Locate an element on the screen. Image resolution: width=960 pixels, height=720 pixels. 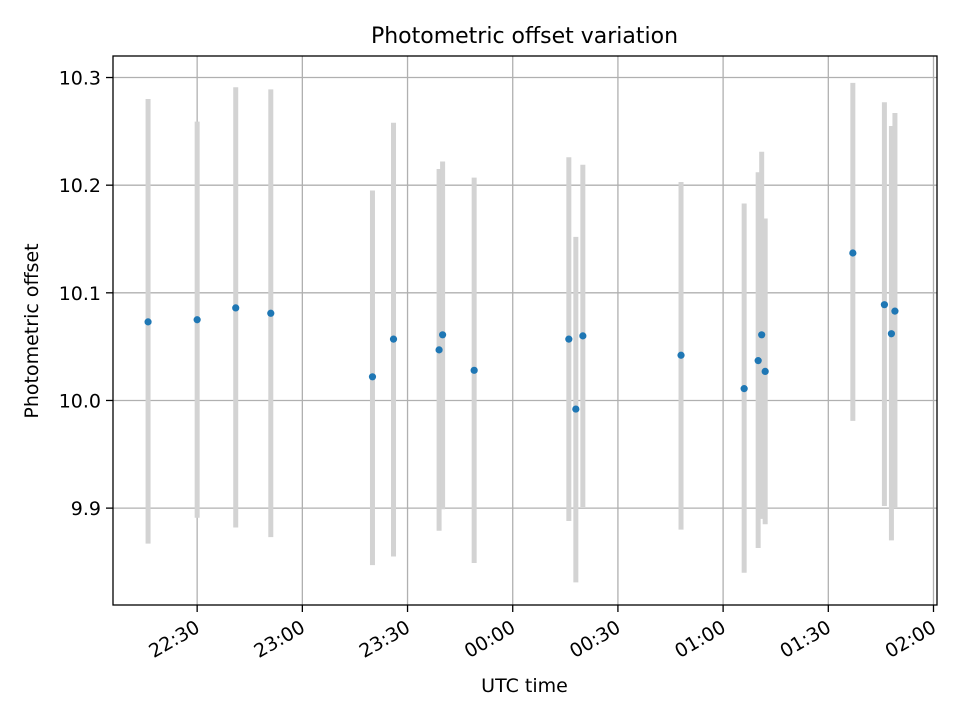
y-tick-label: 10.2 is located at coordinates (80, 186).